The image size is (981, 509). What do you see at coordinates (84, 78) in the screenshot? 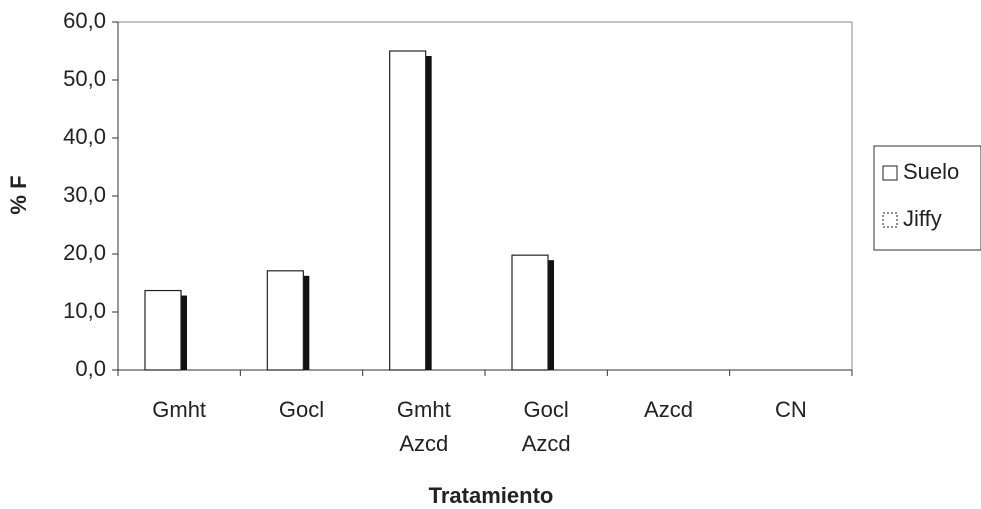
I see `y-tick-label: 50,0` at bounding box center [84, 78].